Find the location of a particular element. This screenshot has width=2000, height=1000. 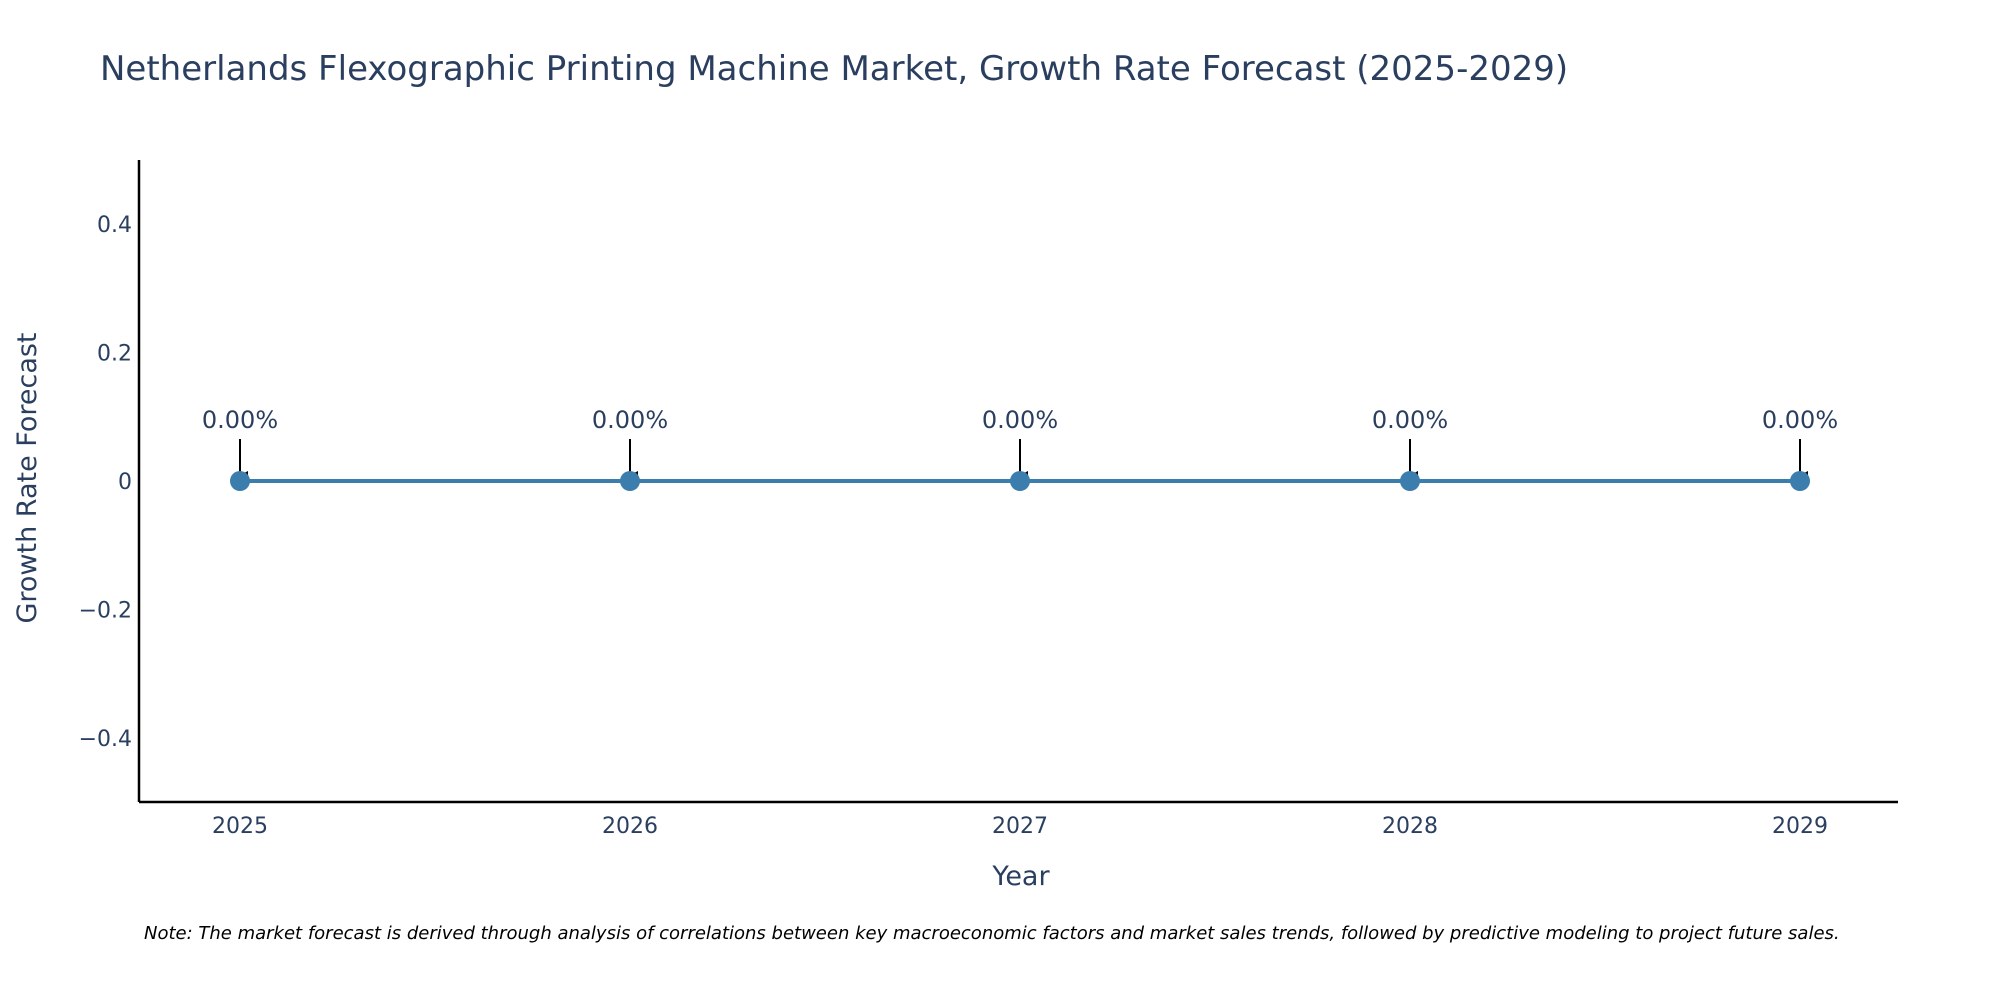

data-label-annotations: 0.00% 0.00% 0.00% 0.00% 0.00% is located at coordinates (1020, 443).